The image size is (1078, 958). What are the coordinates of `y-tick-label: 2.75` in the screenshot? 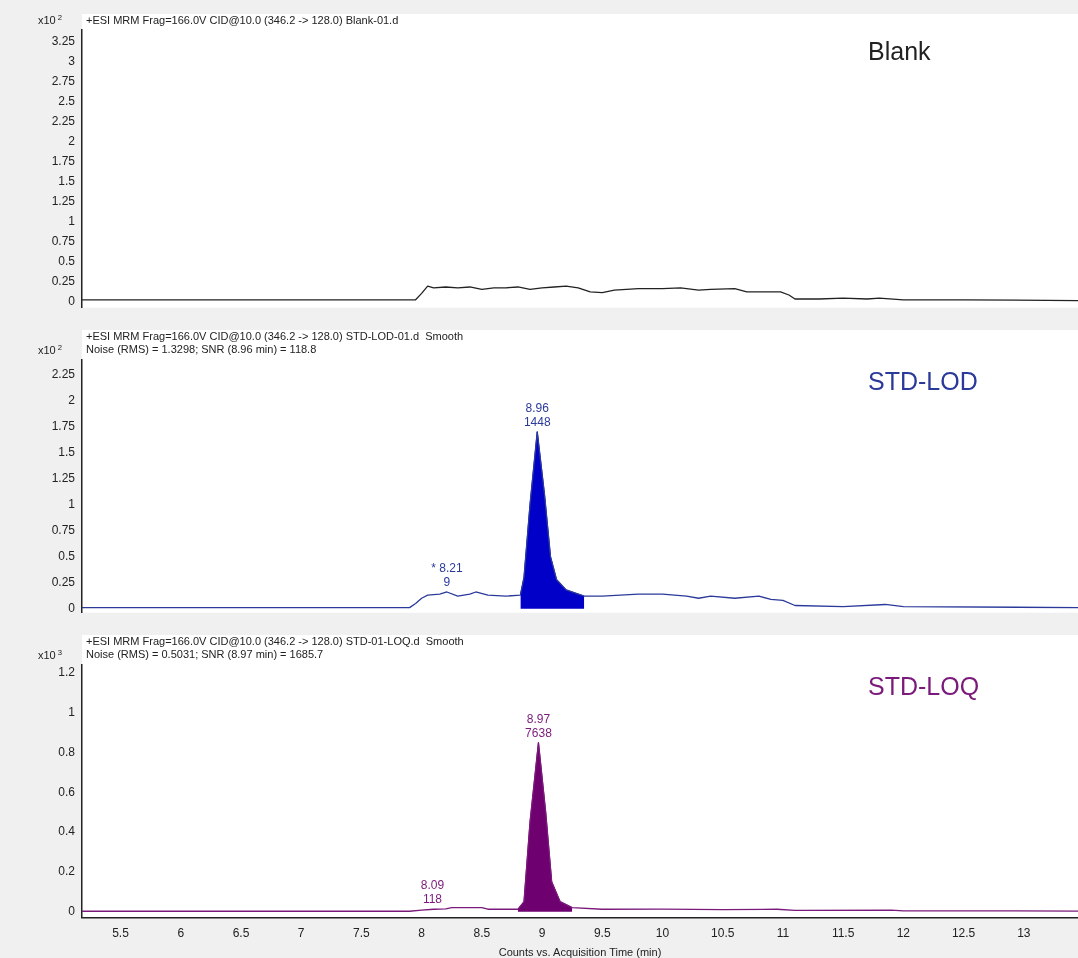 It's located at (63, 80).